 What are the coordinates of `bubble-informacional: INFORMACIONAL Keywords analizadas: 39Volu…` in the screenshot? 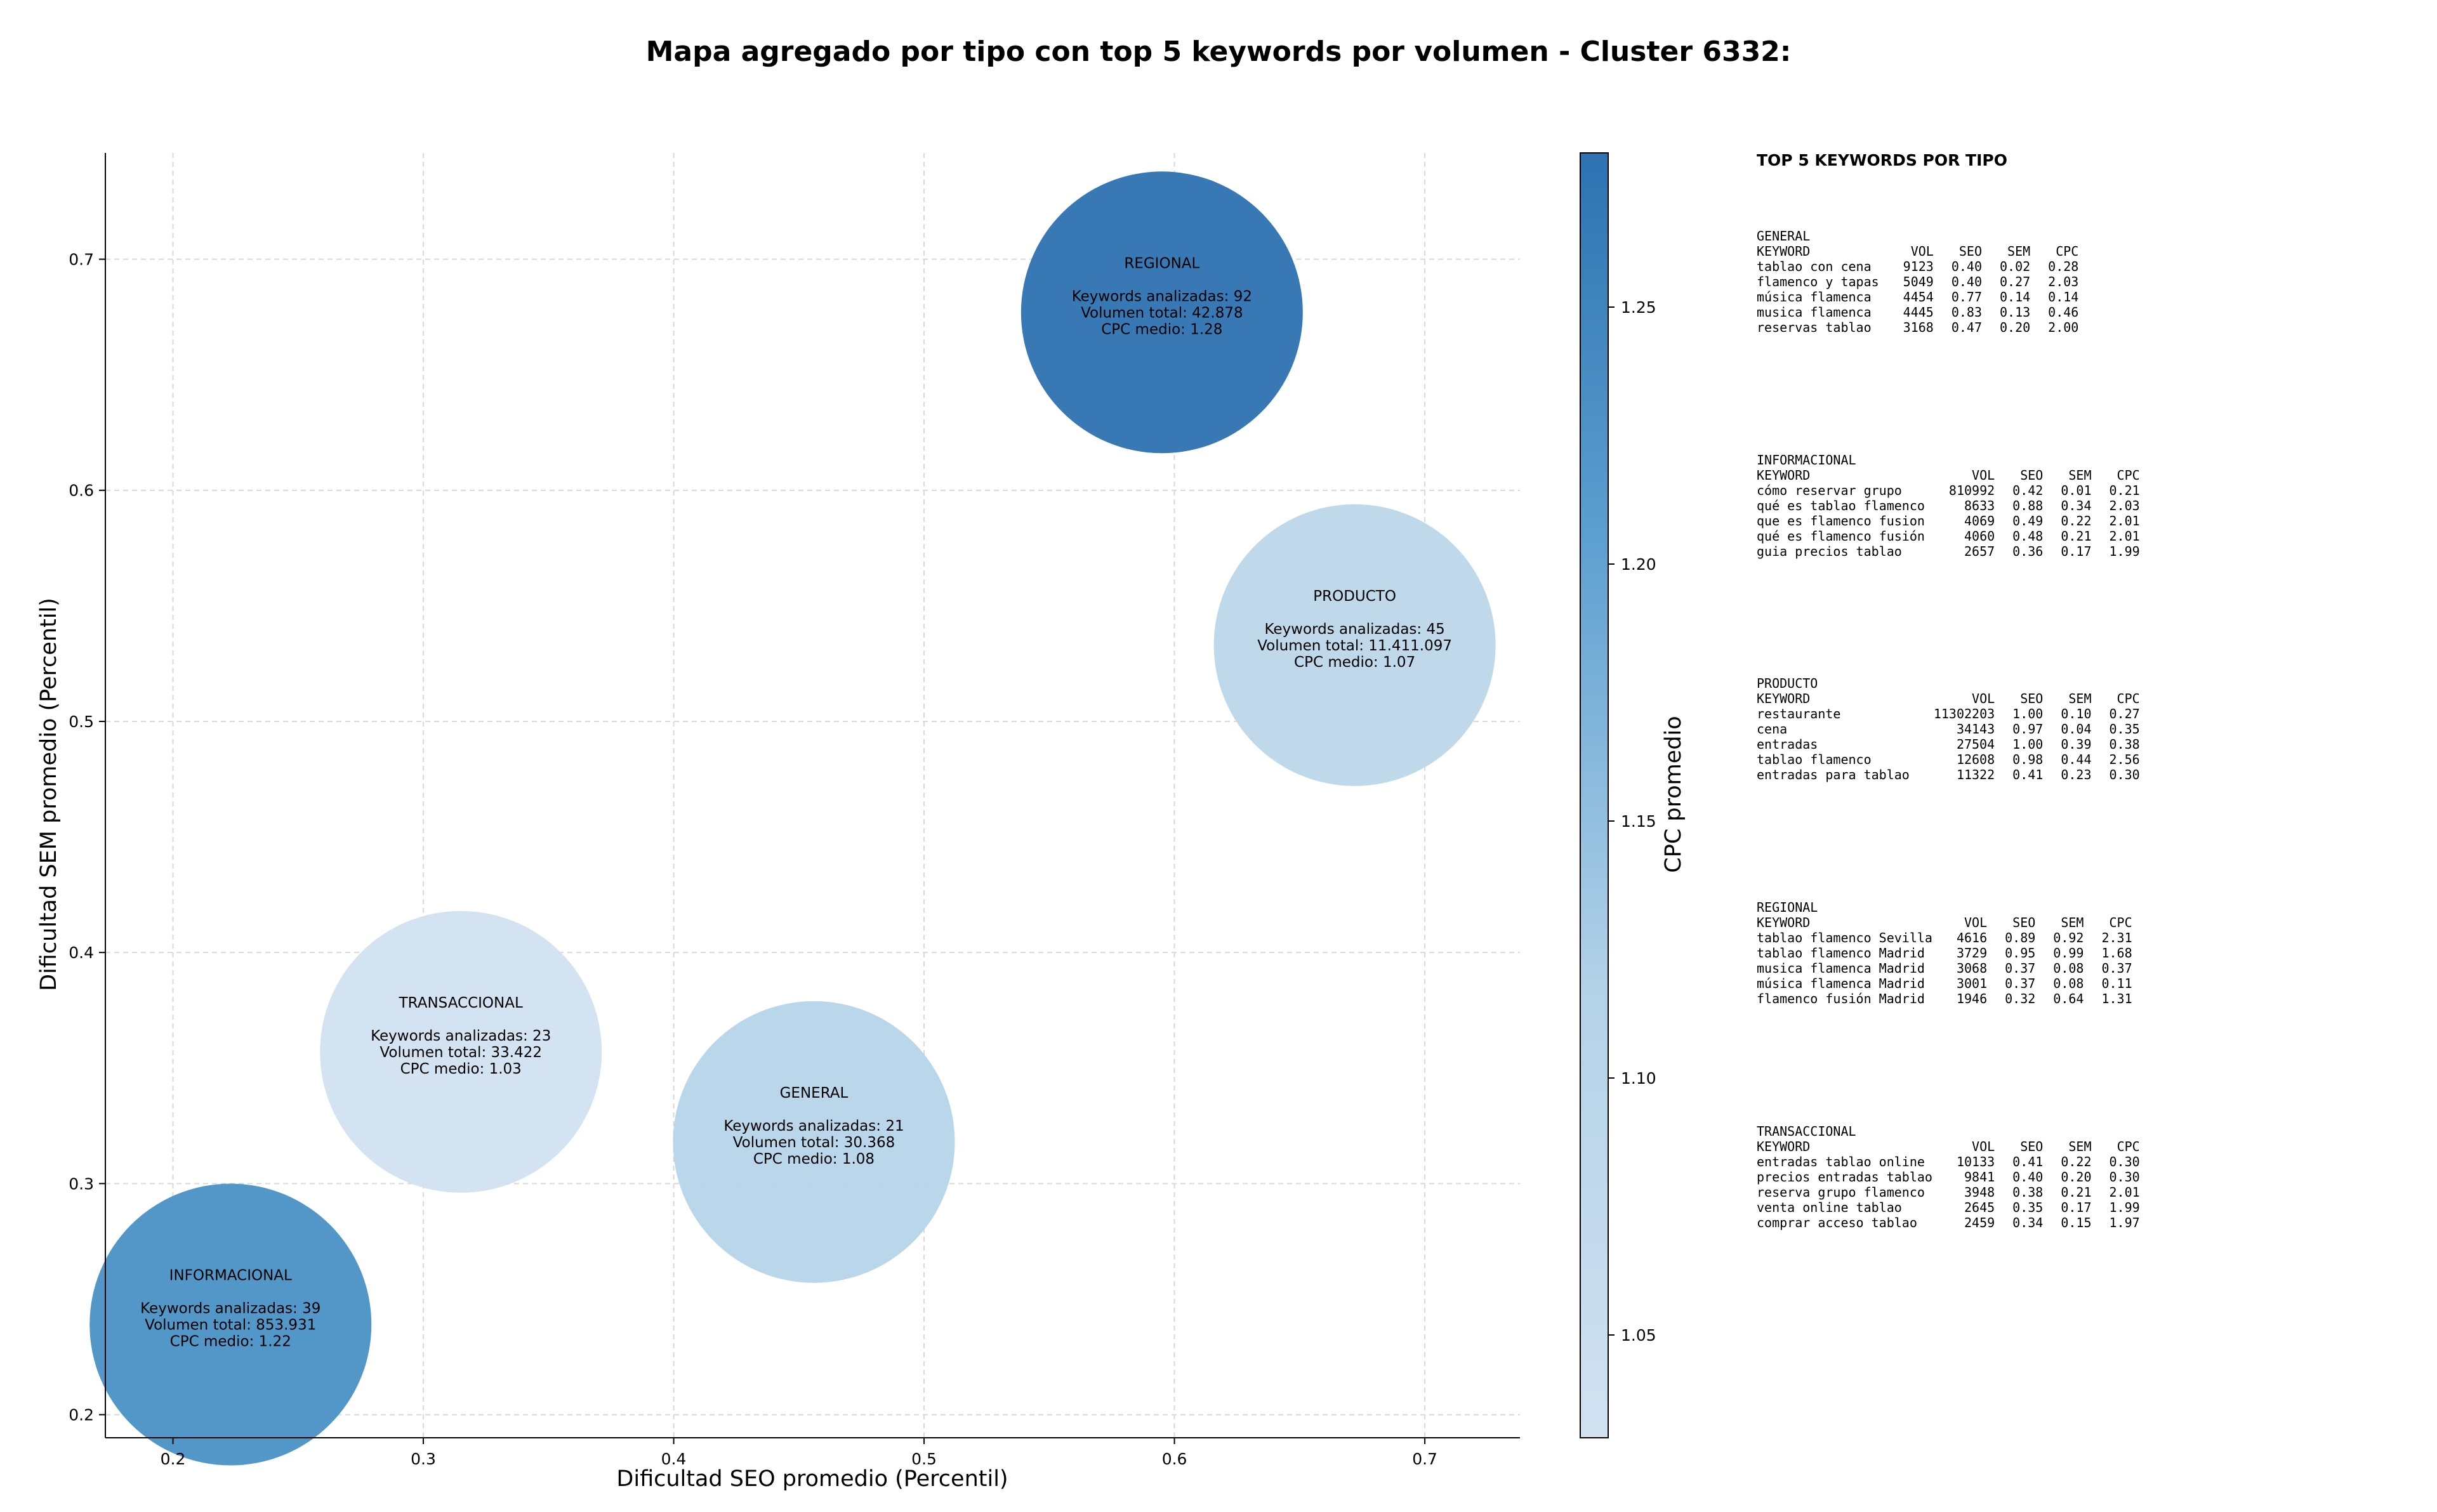 It's located at (230, 1325).